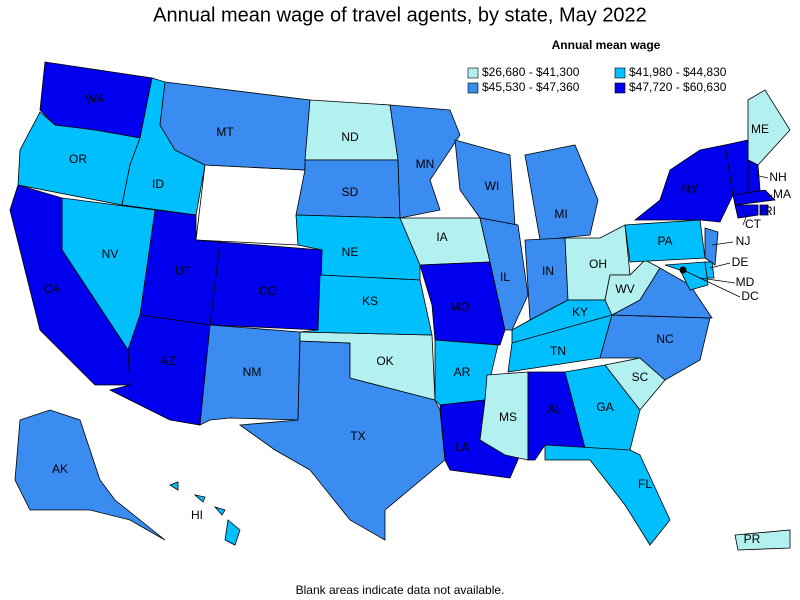  Describe the element at coordinates (678, 87) in the screenshot. I see `legend-label: $47,720 - $60,630` at that location.